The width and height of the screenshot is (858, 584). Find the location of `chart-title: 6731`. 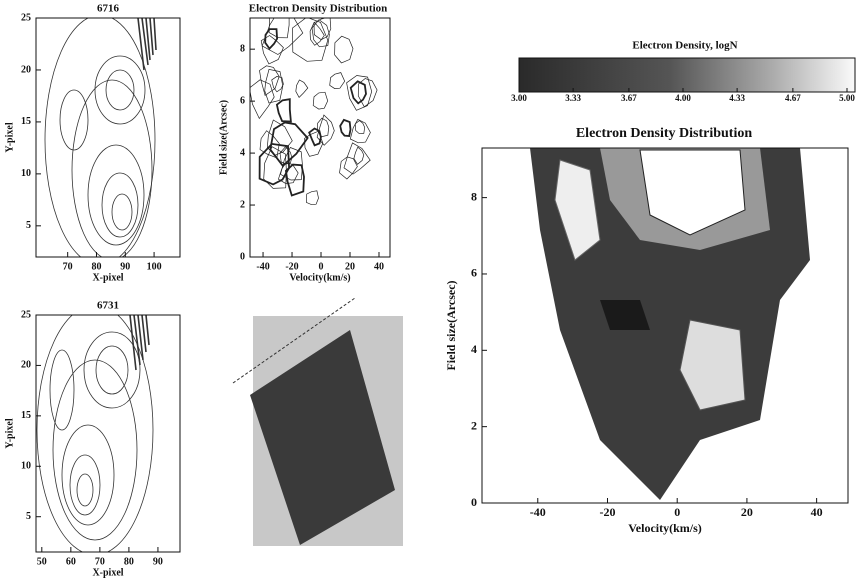

chart-title: 6731 is located at coordinates (108, 306).